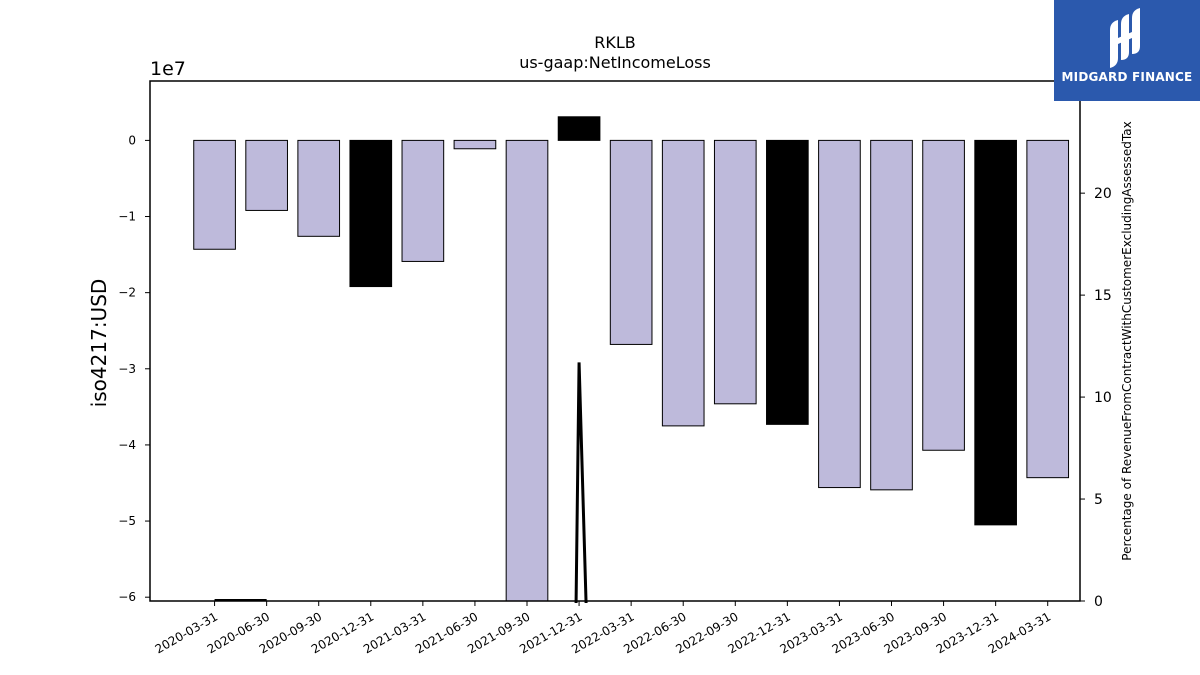 This screenshot has height=675, width=1200. Describe the element at coordinates (127, 521) in the screenshot. I see `y-tick-label: −5` at that location.